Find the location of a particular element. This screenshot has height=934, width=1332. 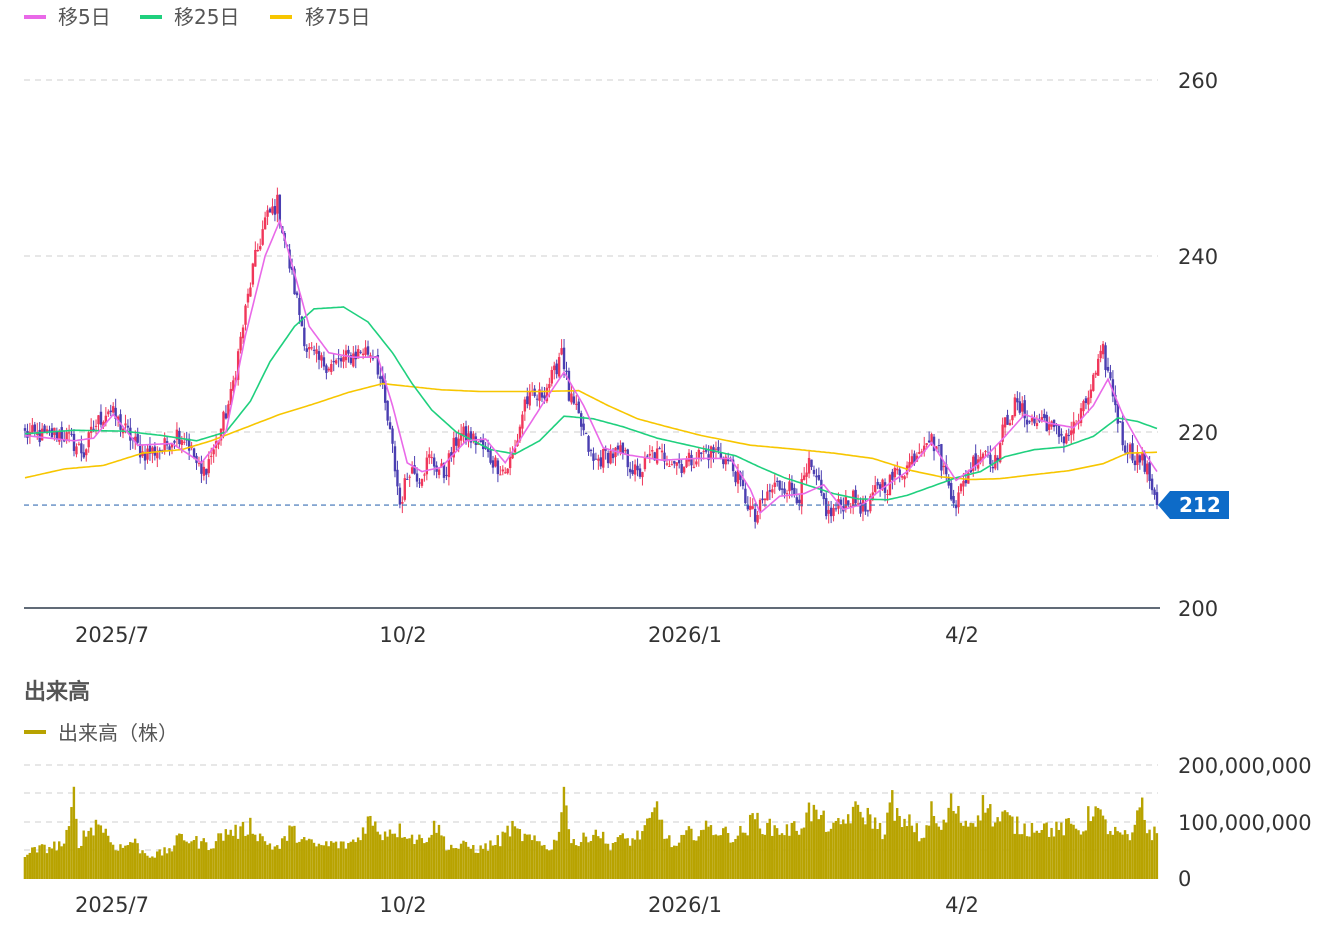

x-tick-4-2: 4/2 is located at coordinates (962, 635).